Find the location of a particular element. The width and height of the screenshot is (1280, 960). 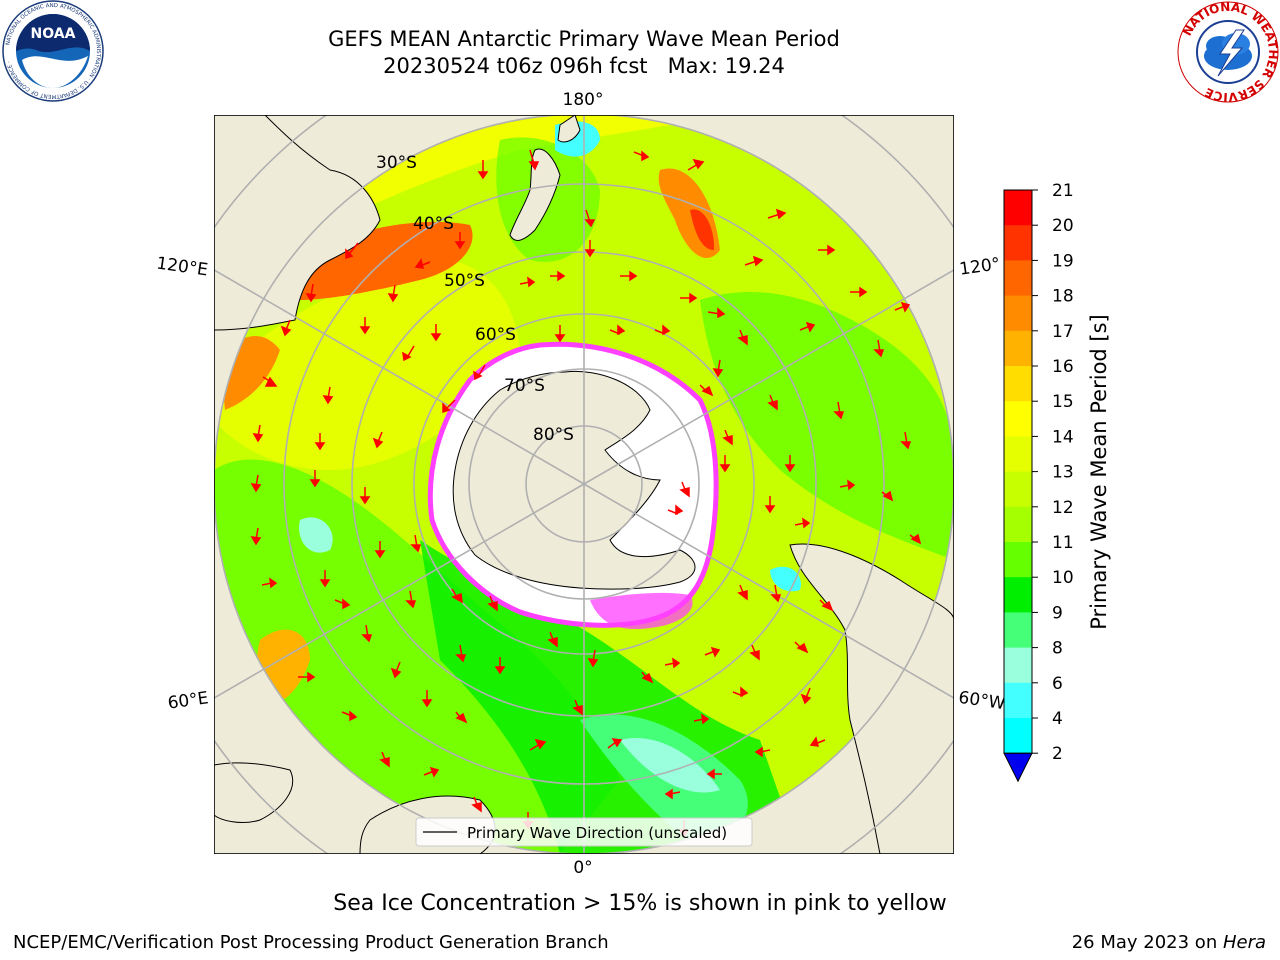

lat-label-50s: 50°S is located at coordinates (464, 281).